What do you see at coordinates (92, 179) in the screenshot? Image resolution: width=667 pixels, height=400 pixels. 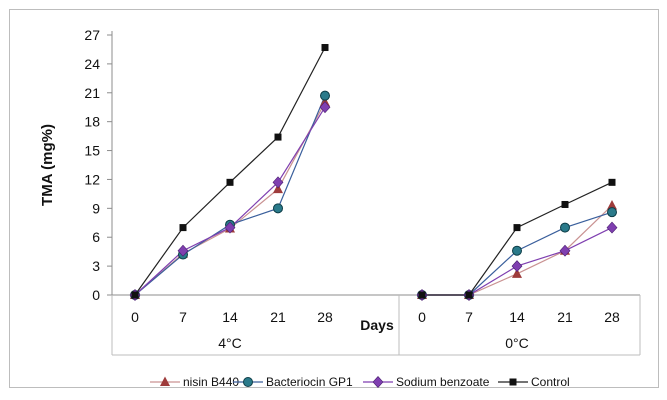 I see `y-tick-label: 12` at bounding box center [92, 179].